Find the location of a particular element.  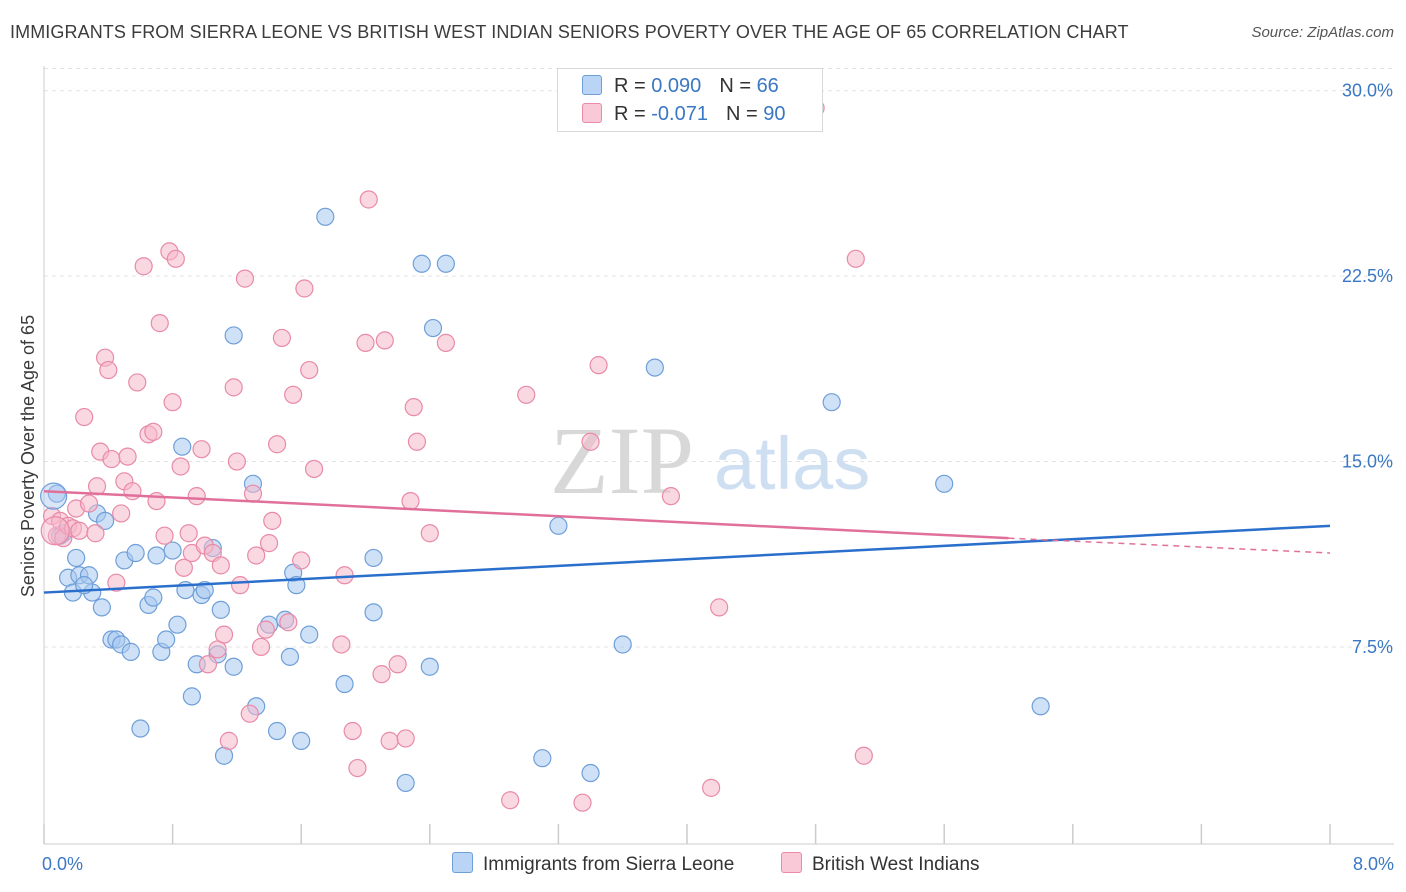

y-tick-label-0: 7.5% is located at coordinates (1372, 647).